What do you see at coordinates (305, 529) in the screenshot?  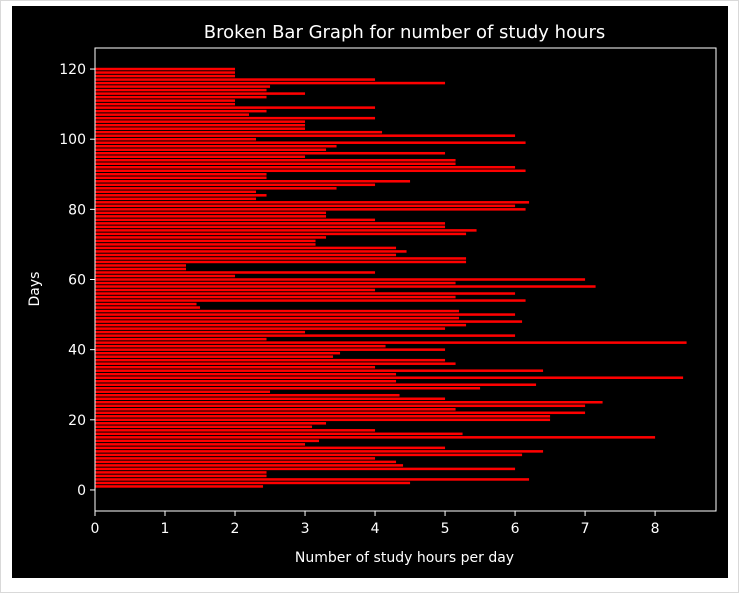 I see `x-tick-label: 3` at bounding box center [305, 529].